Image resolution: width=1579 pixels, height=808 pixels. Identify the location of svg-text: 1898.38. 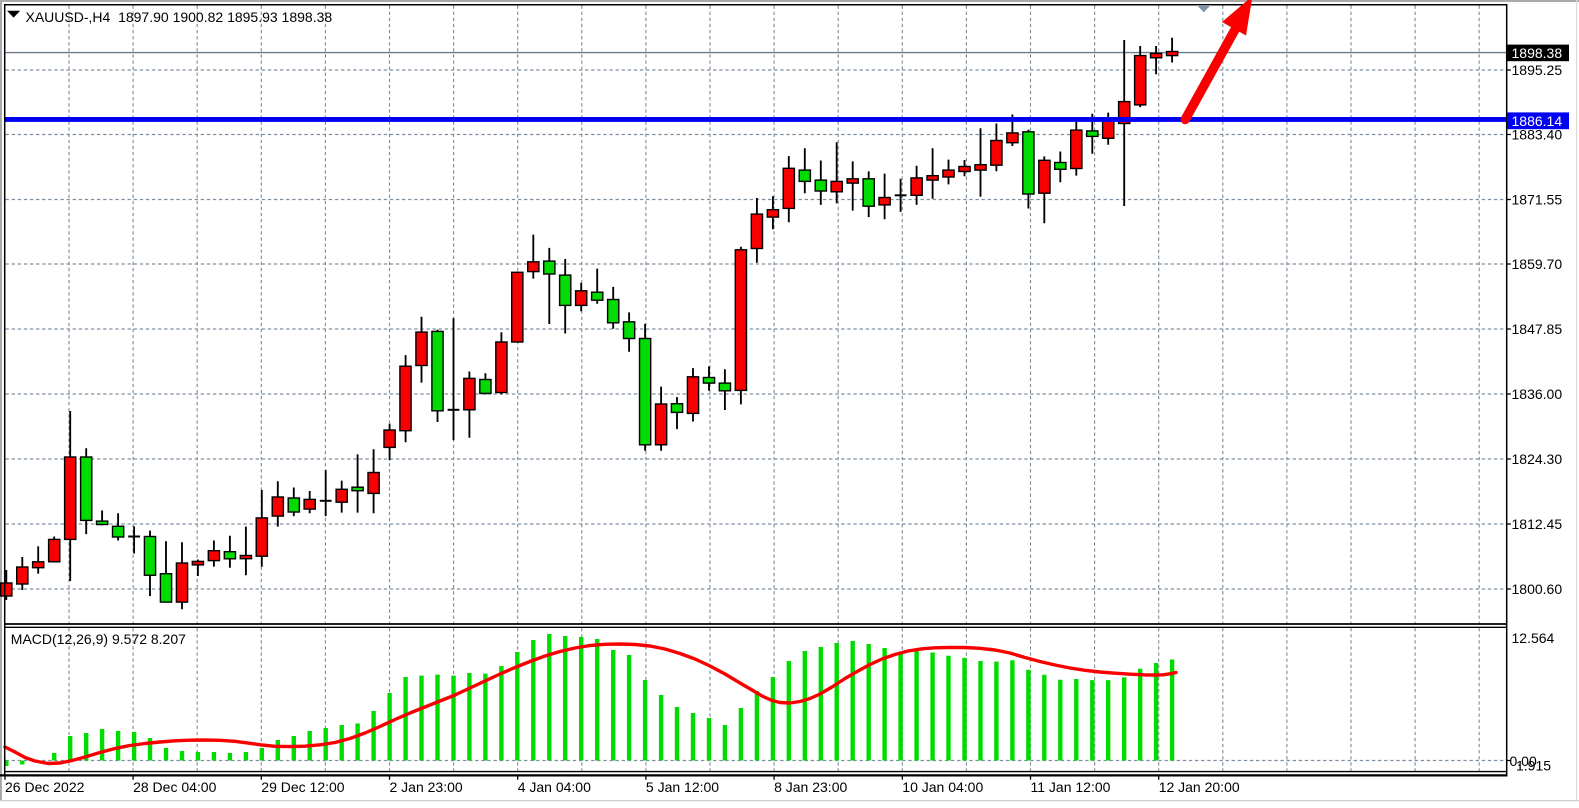
(1537, 53).